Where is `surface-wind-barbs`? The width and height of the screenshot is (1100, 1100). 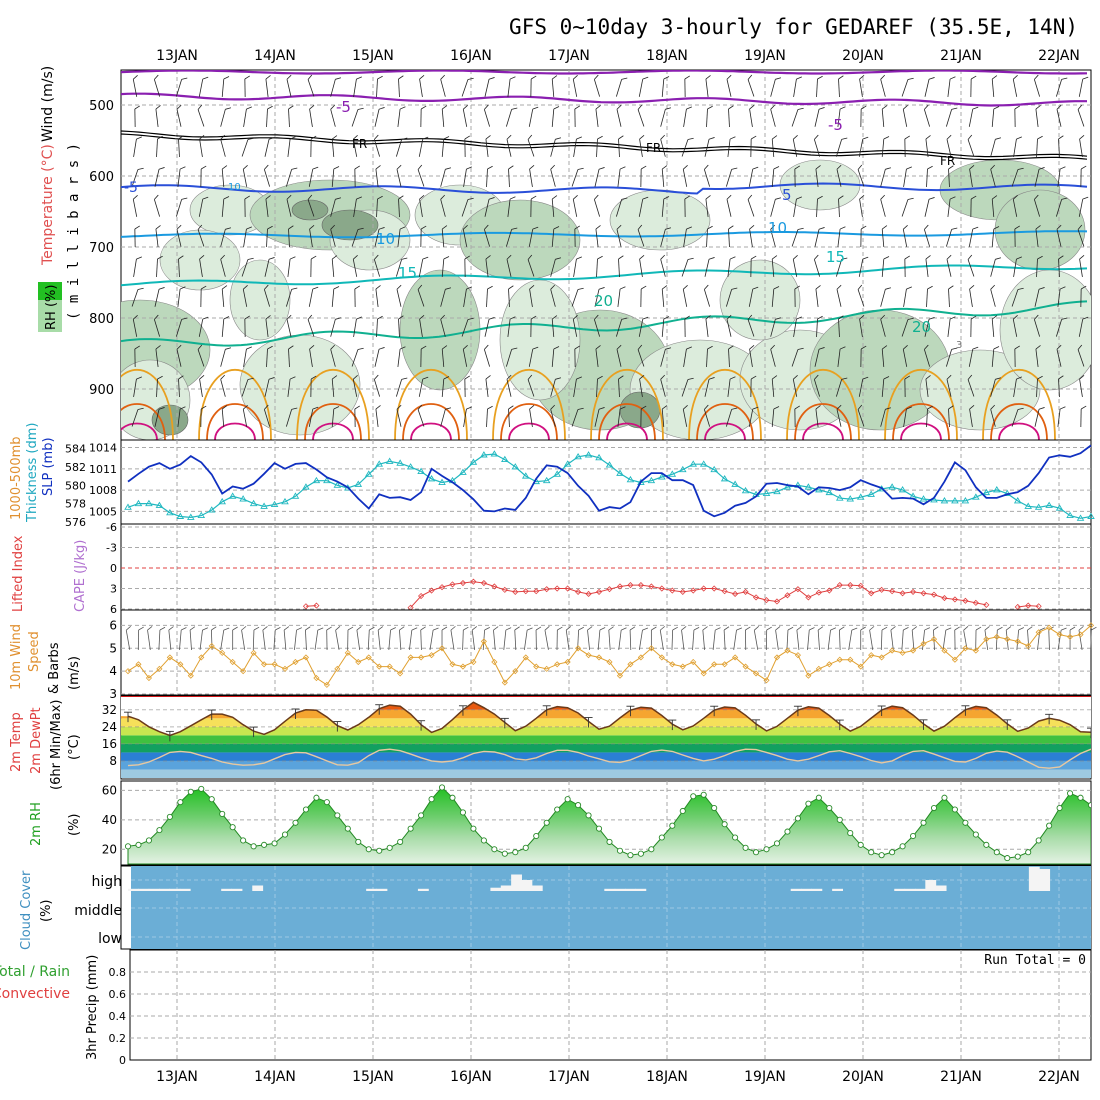 surface-wind-barbs is located at coordinates (611, 638).